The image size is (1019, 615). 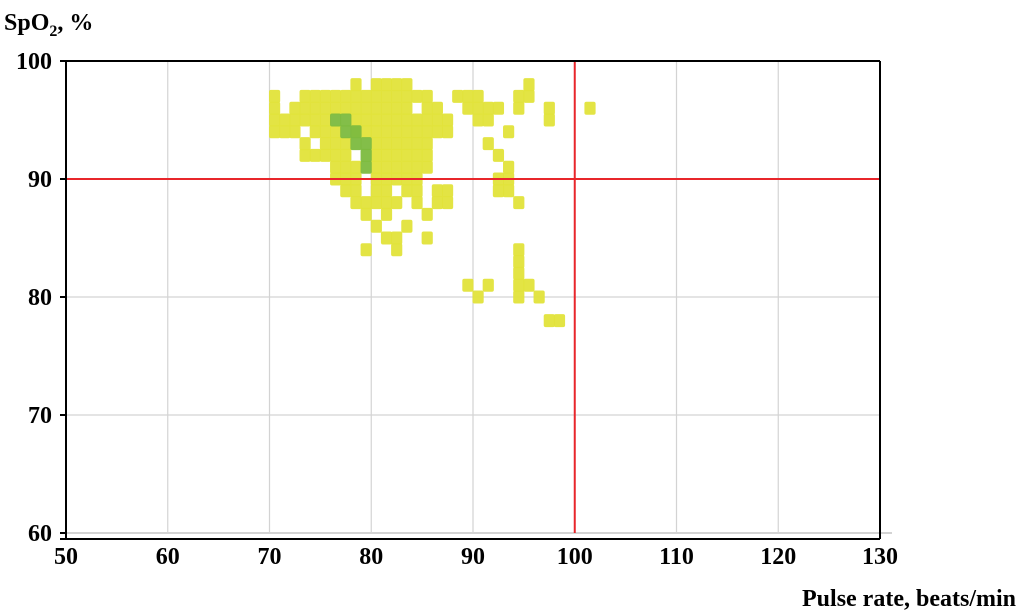 What do you see at coordinates (676, 557) in the screenshot?
I see `x-tick-label: 110` at bounding box center [676, 557].